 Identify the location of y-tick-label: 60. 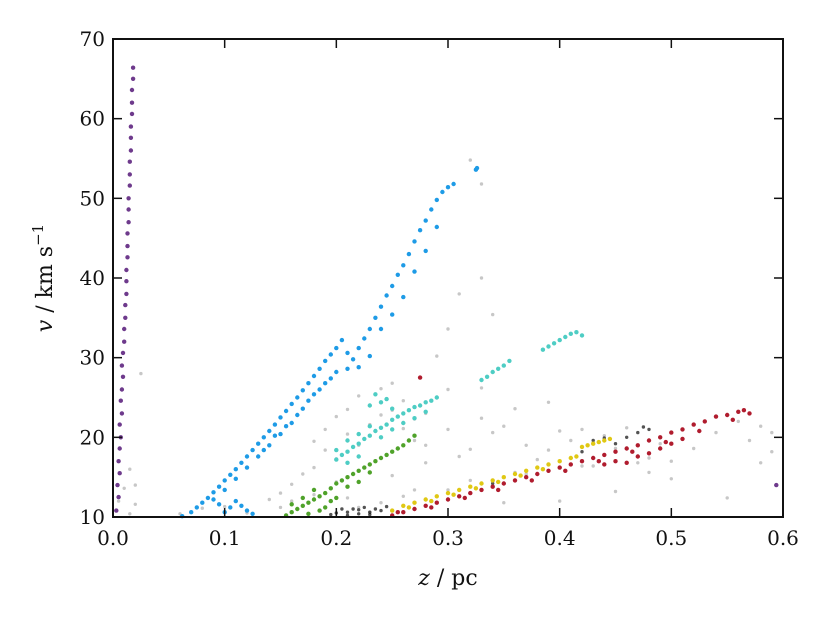
(92, 119).